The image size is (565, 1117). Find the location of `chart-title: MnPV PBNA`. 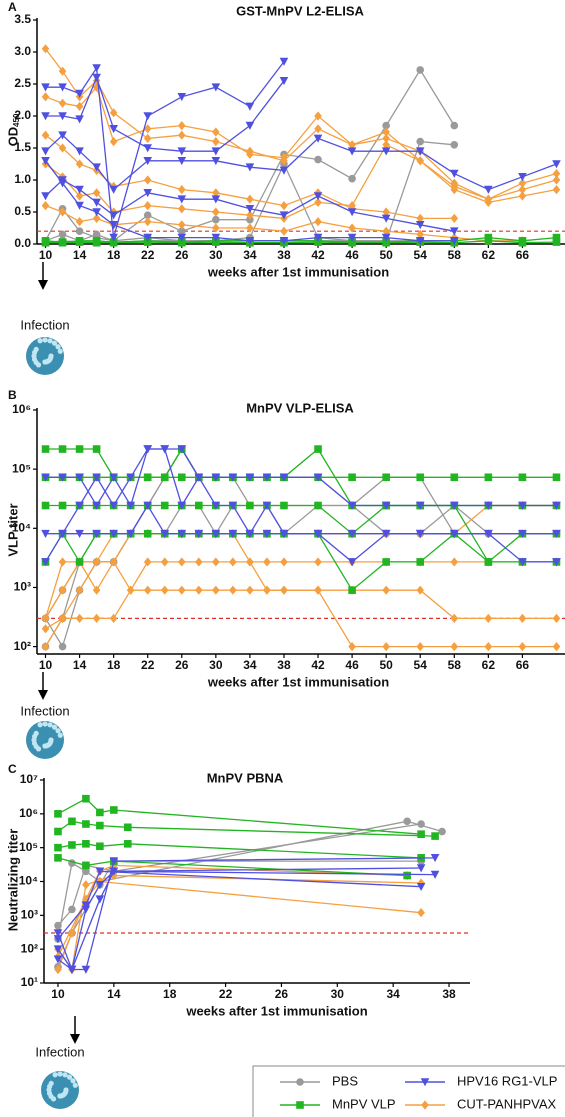

chart-title: MnPV PBNA is located at coordinates (245, 777).